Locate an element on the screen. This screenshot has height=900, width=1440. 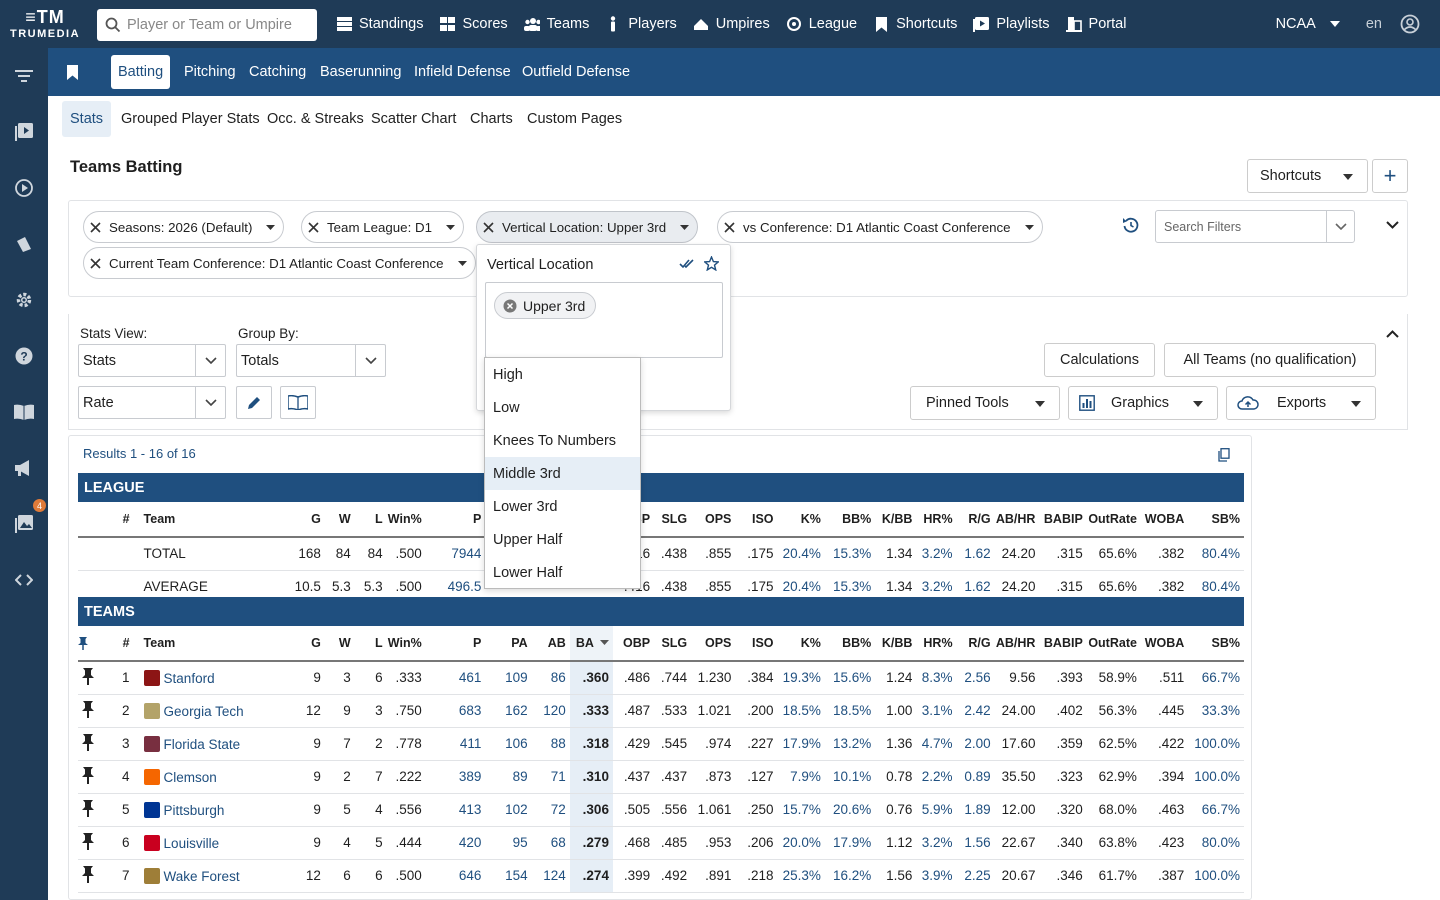
subtab-occ-streaks: Occ. & Streaks is located at coordinates (315, 119).